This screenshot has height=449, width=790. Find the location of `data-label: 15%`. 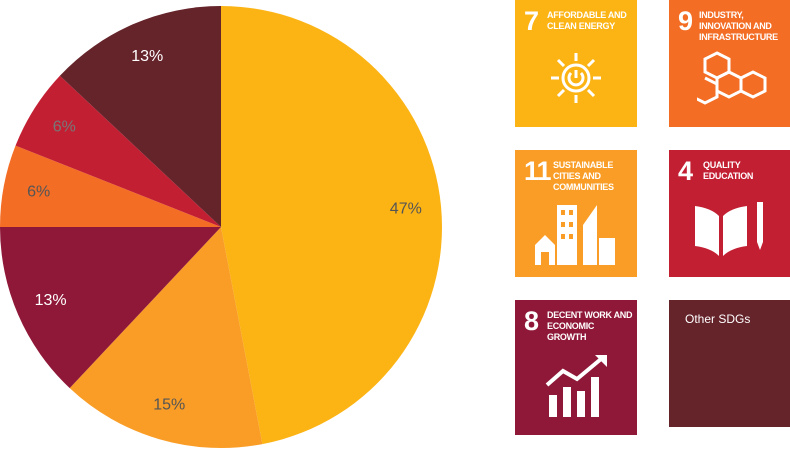

data-label: 15% is located at coordinates (169, 404).